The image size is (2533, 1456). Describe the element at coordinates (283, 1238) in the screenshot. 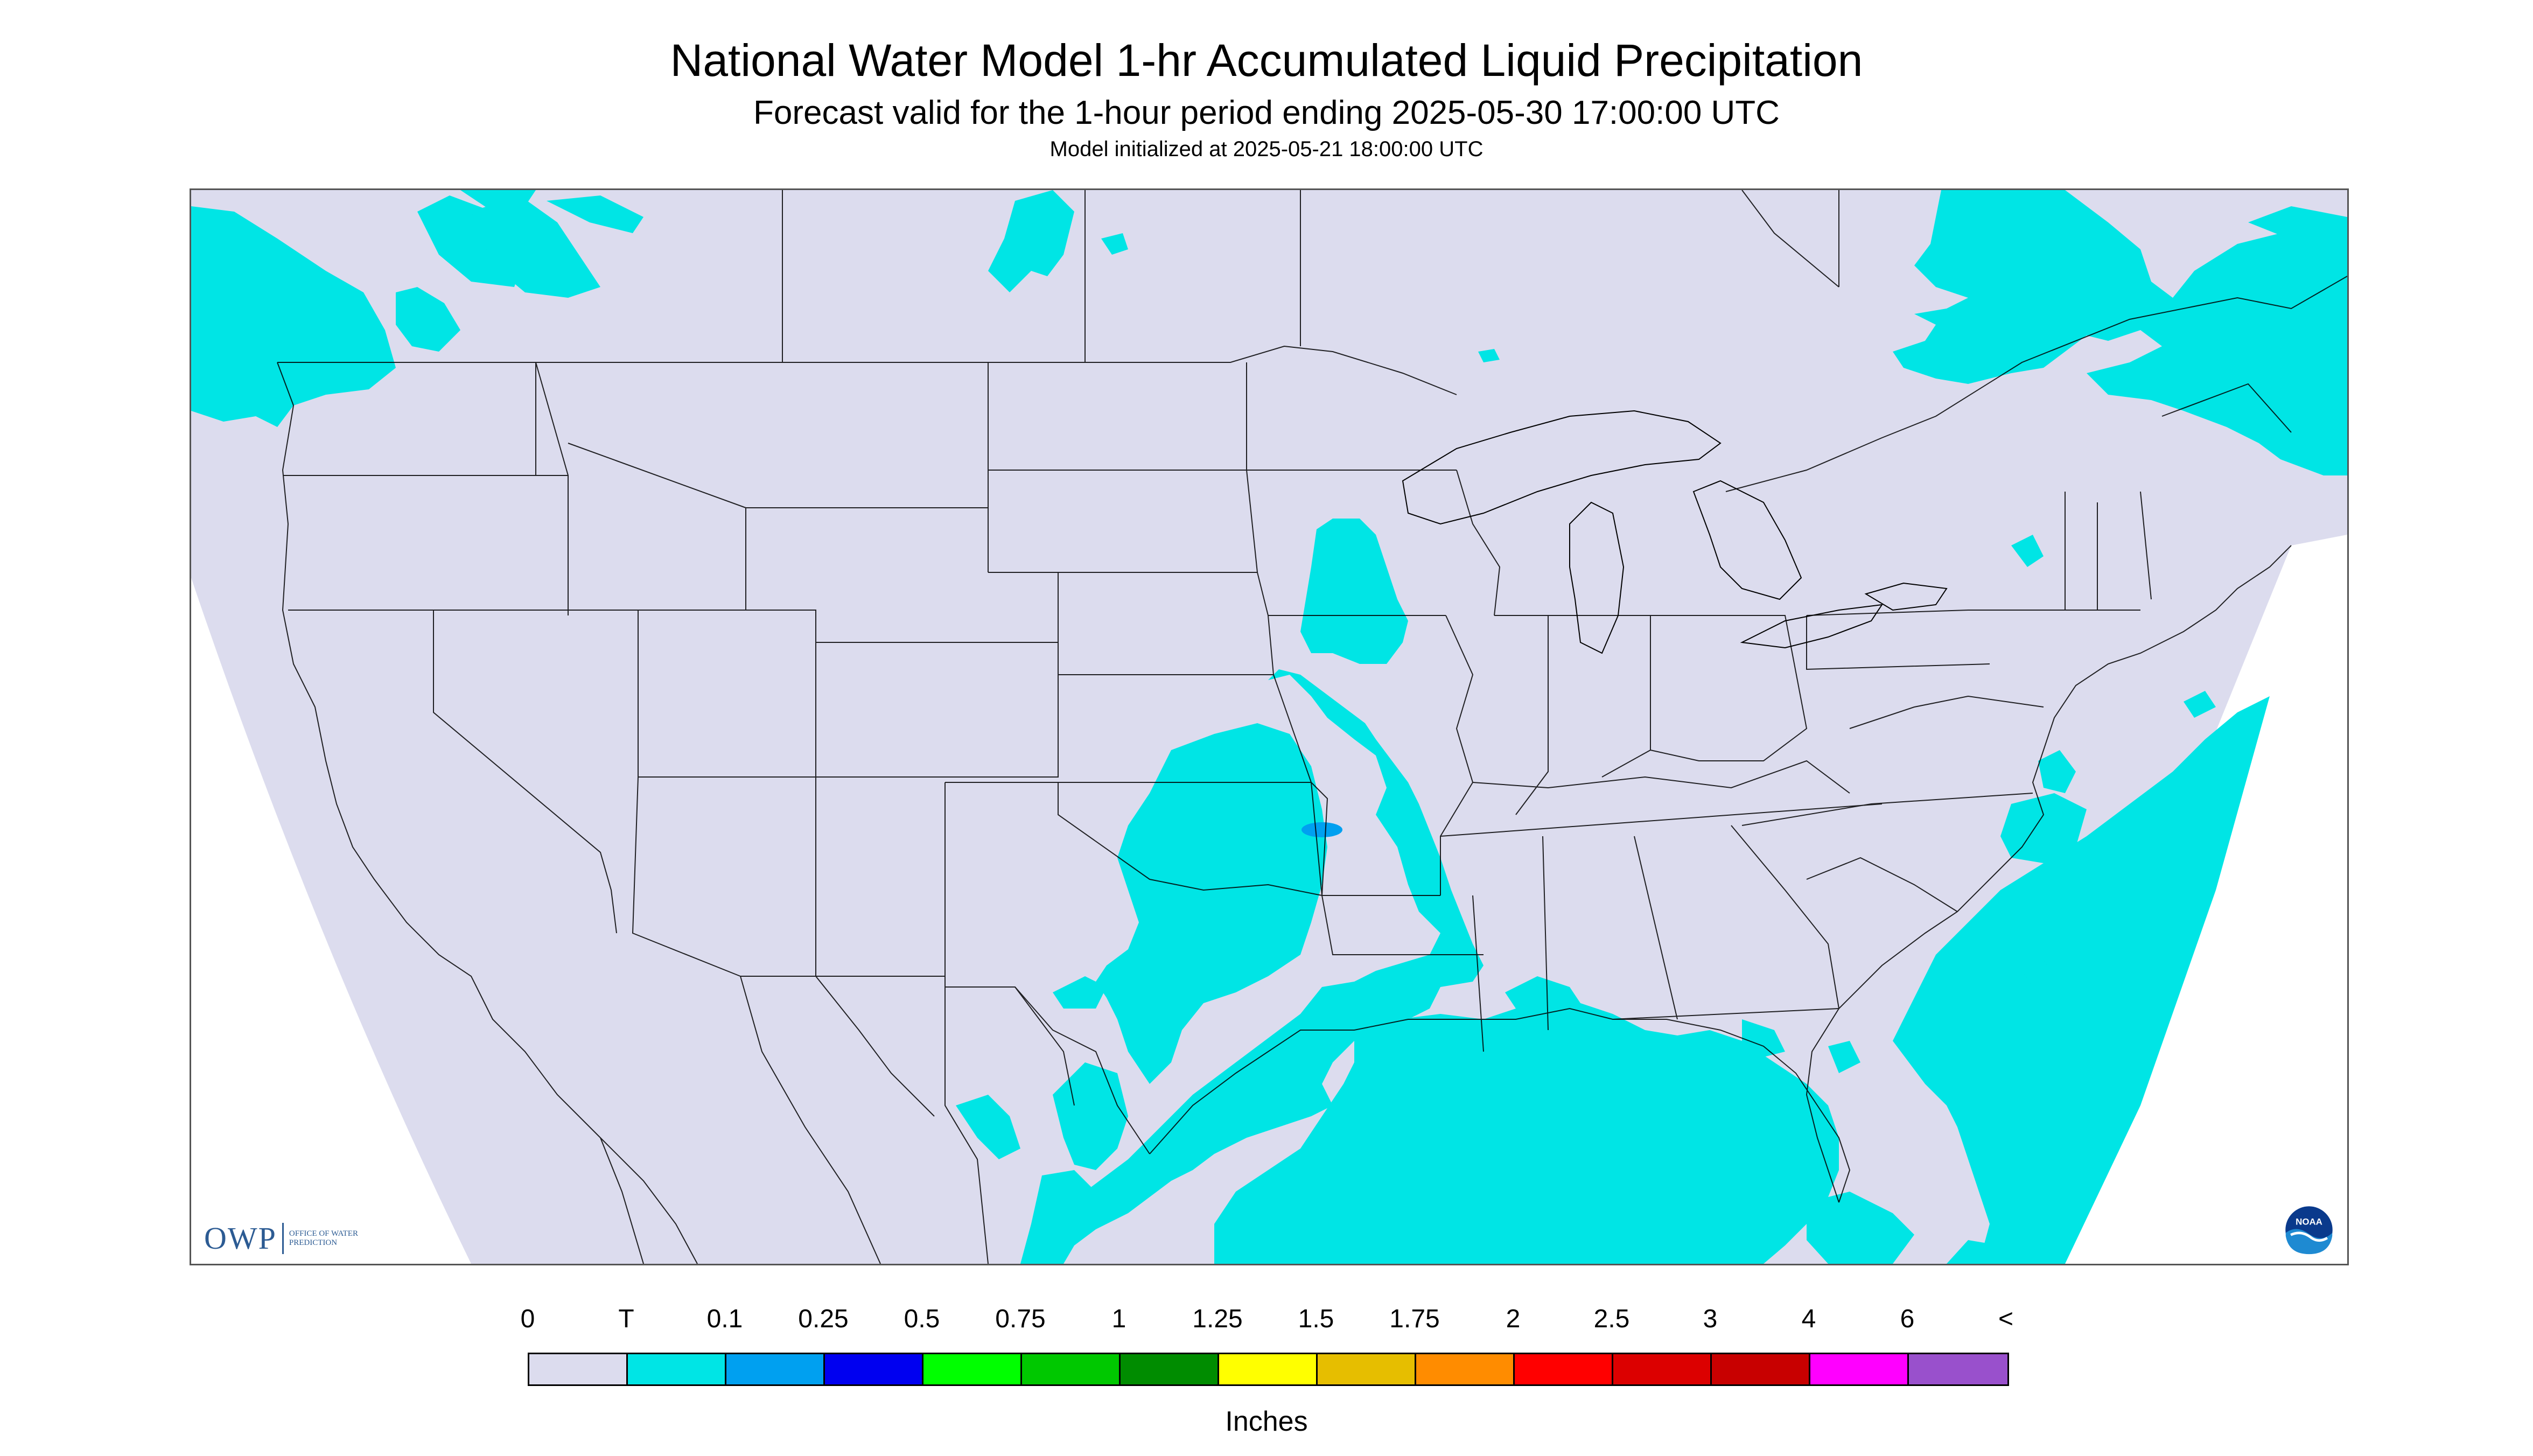

I see `owp-logo-divider` at that location.